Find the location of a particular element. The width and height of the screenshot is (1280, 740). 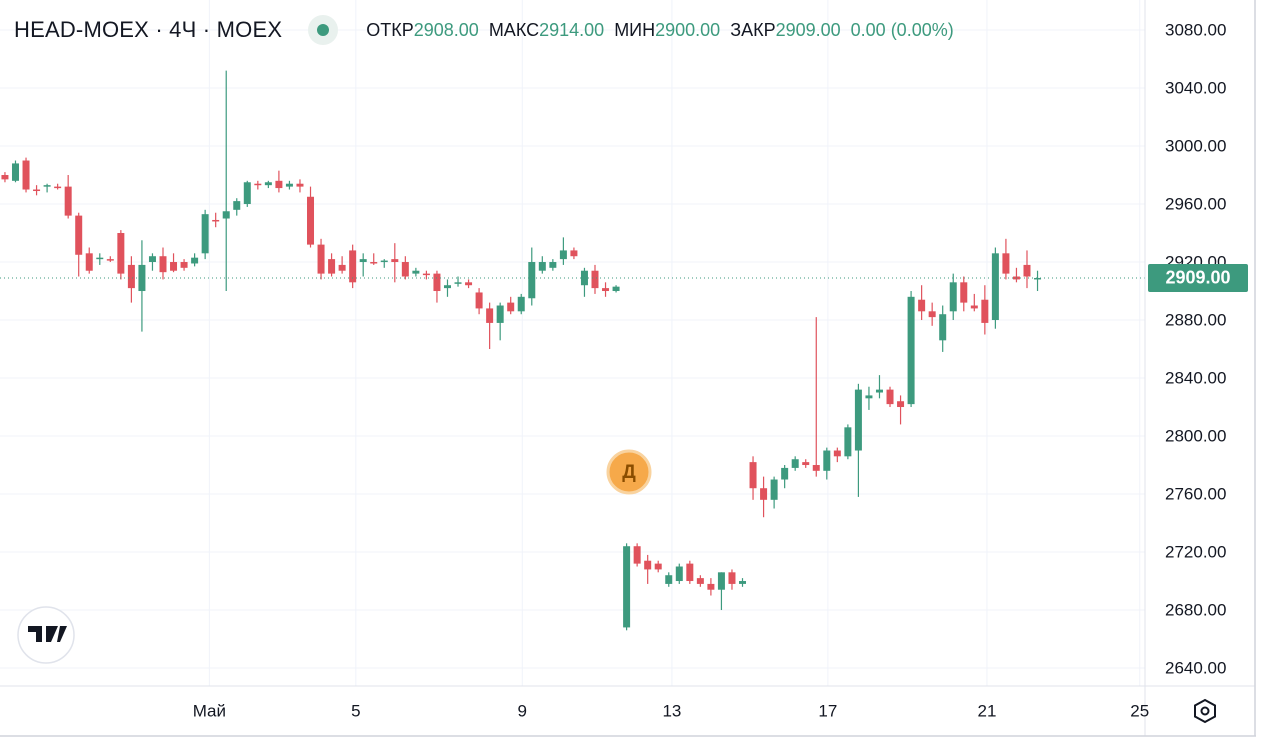

close-value: 2909.00 is located at coordinates (808, 29).